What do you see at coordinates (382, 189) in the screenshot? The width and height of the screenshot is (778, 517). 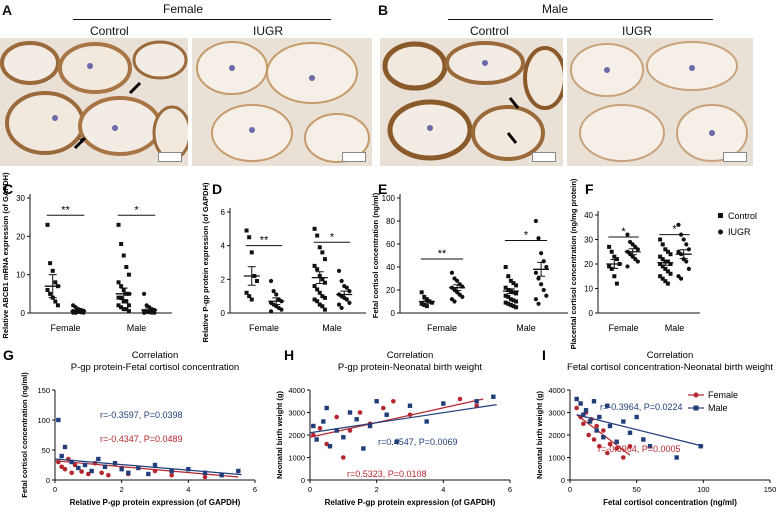 I see `panel-e-label: E` at bounding box center [382, 189].